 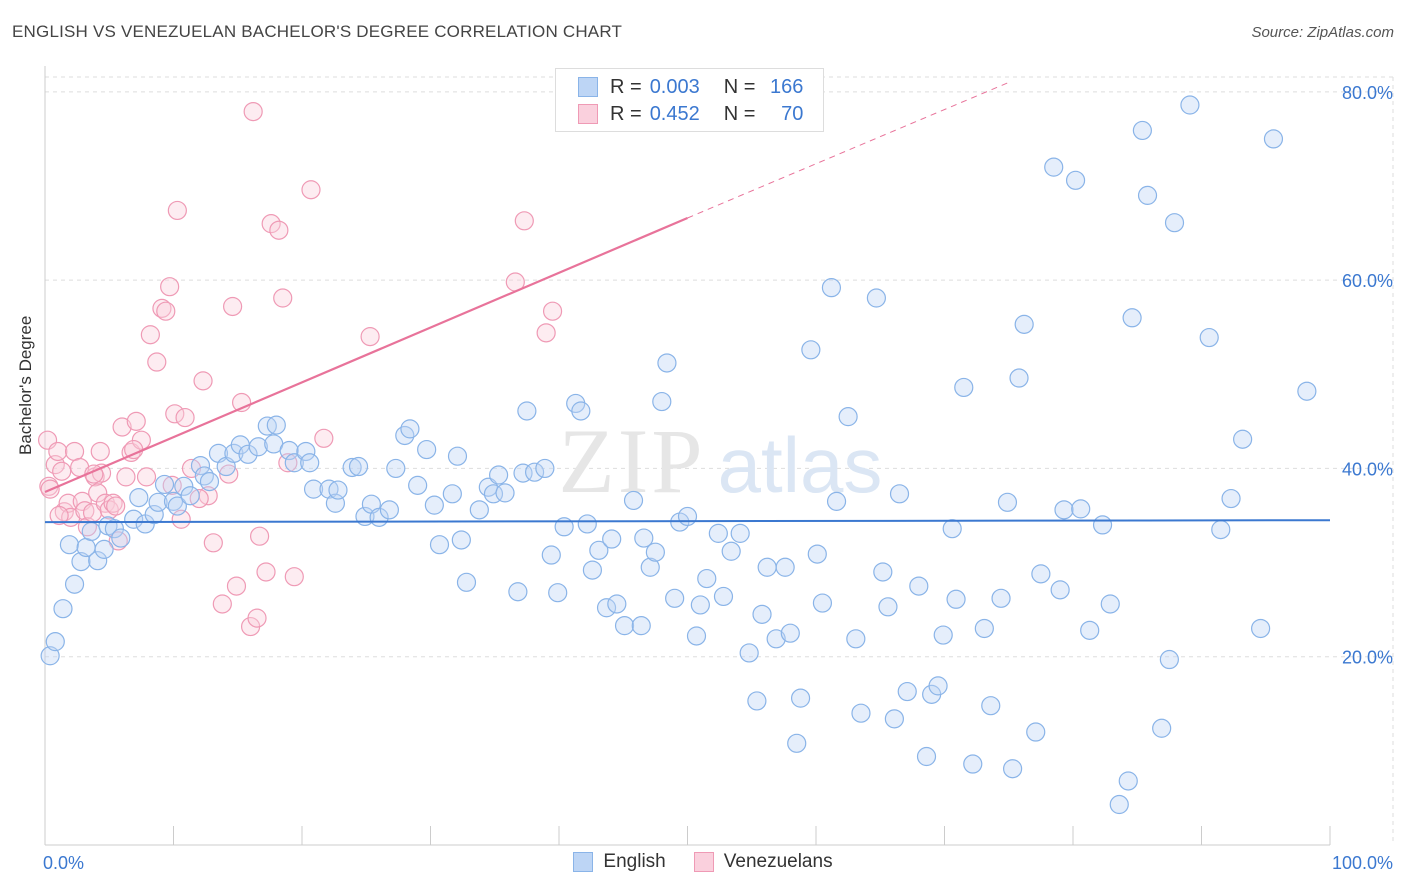 What do you see at coordinates (1322, 32) in the screenshot?
I see `source-label: Source: ZipAtlas.com` at bounding box center [1322, 32].